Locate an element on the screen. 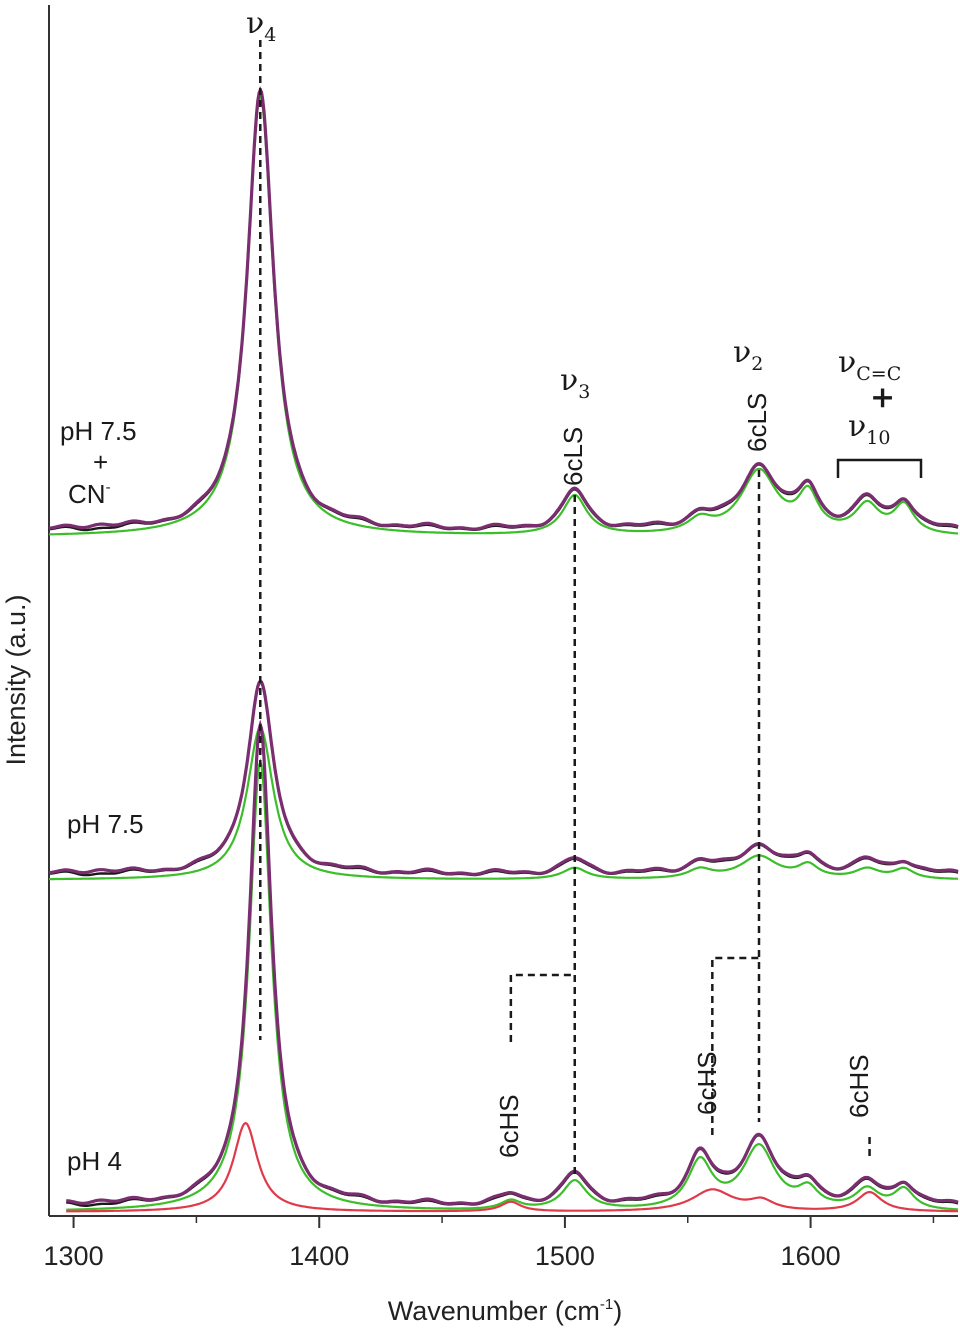 The width and height of the screenshot is (960, 1333). label-ph75-cn-line1: pH 7.5 is located at coordinates (98, 431).